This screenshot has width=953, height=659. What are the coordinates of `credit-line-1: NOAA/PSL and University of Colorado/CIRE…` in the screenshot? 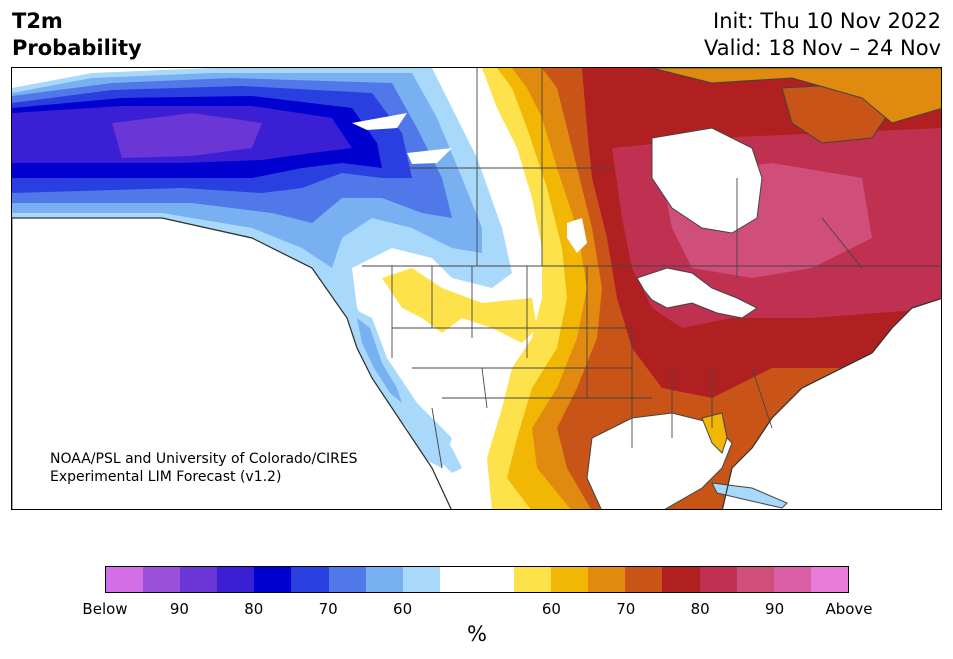 It's located at (204, 459).